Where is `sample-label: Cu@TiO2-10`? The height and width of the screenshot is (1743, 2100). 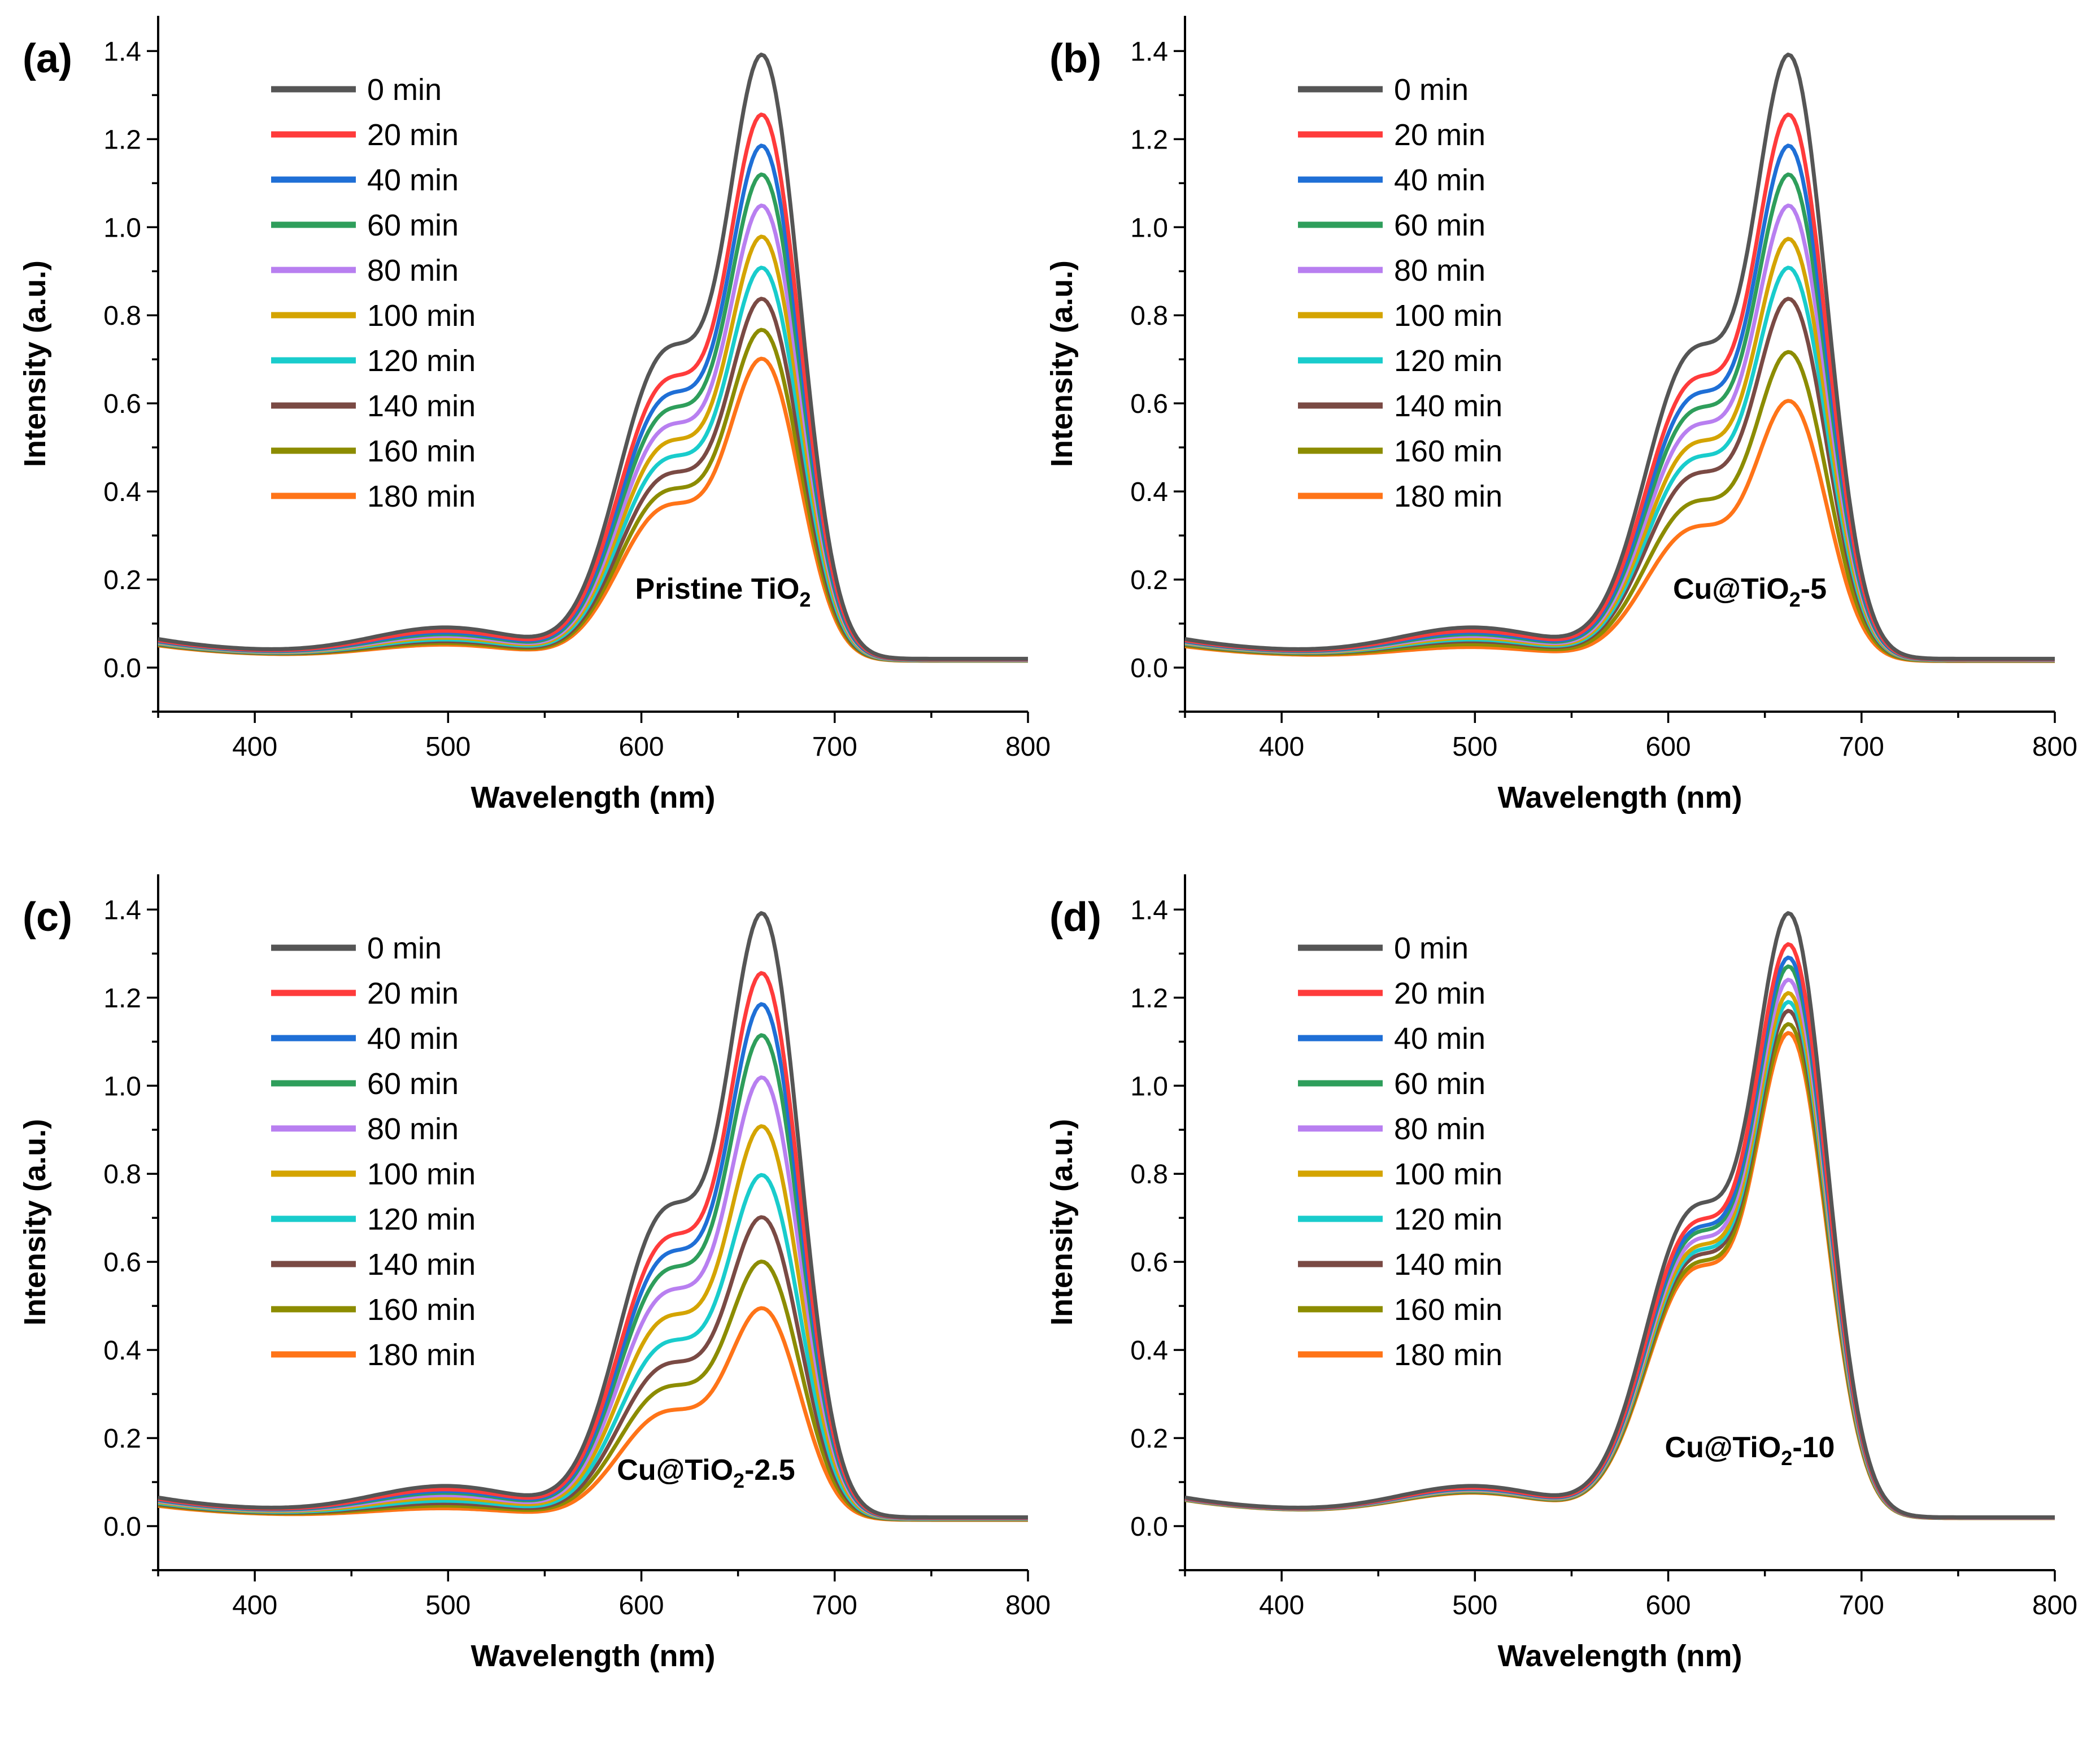 sample-label: Cu@TiO2-10 is located at coordinates (1750, 1451).